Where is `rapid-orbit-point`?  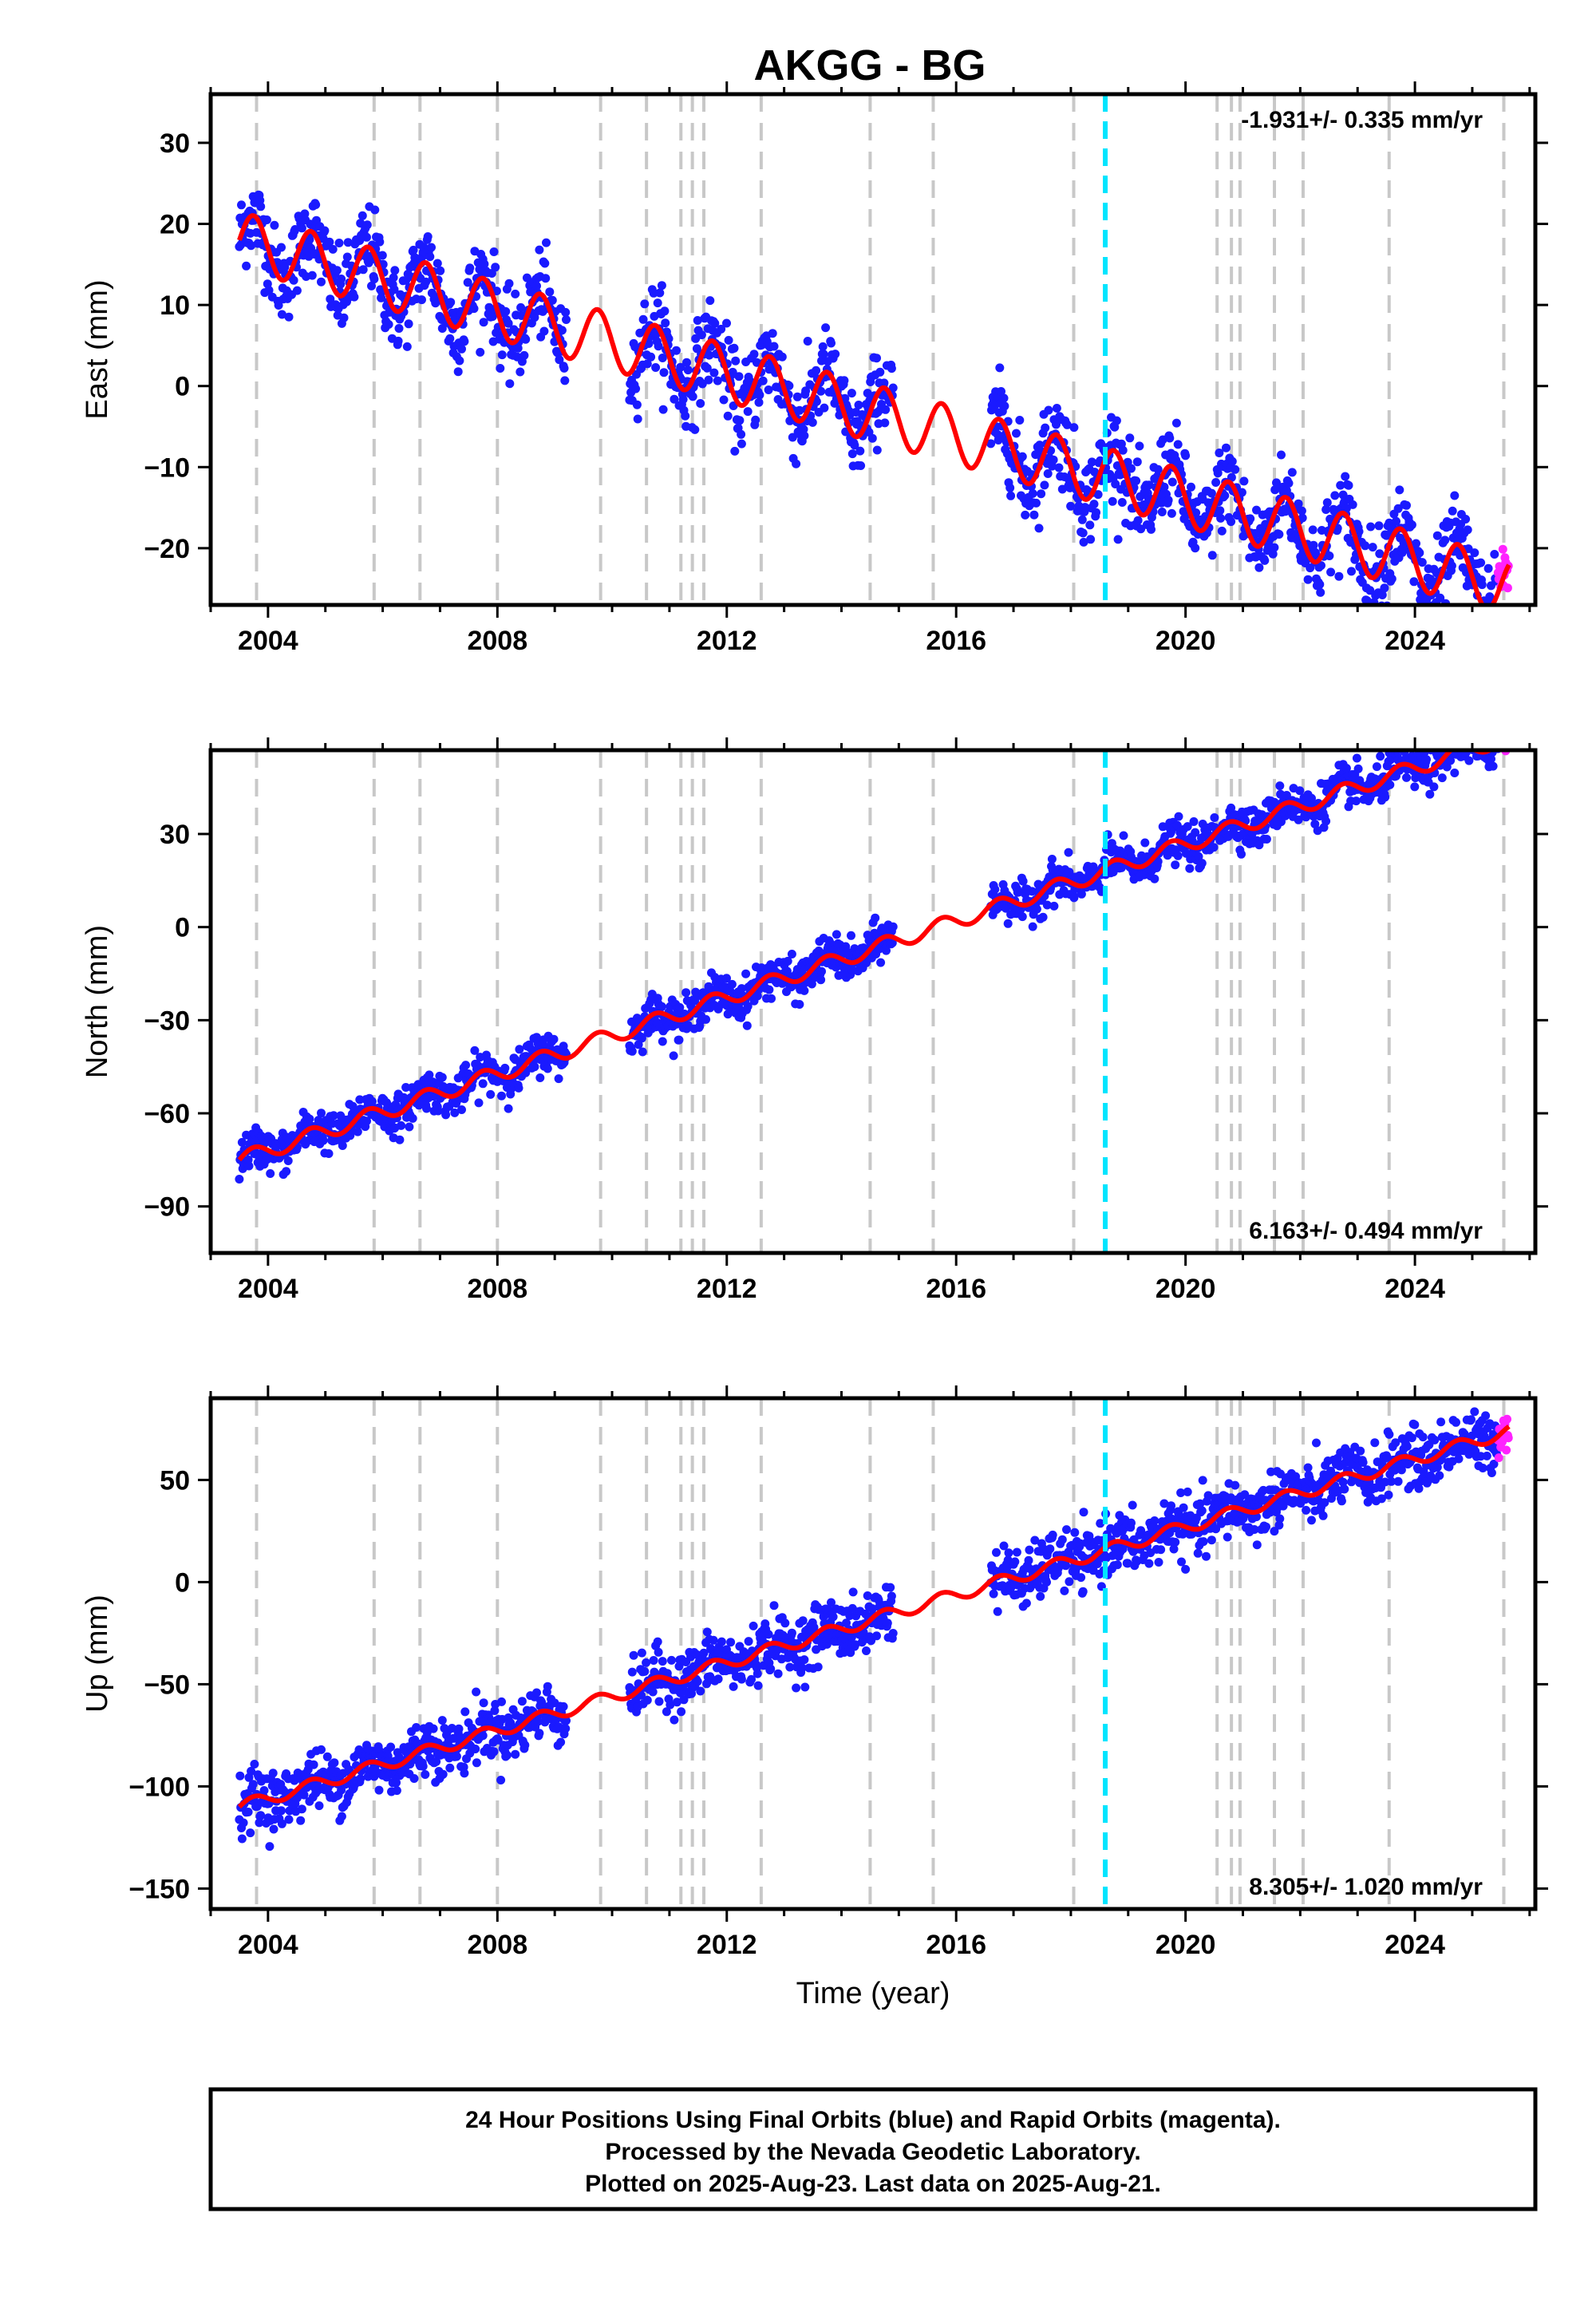
rapid-orbit-point is located at coordinates (1504, 738).